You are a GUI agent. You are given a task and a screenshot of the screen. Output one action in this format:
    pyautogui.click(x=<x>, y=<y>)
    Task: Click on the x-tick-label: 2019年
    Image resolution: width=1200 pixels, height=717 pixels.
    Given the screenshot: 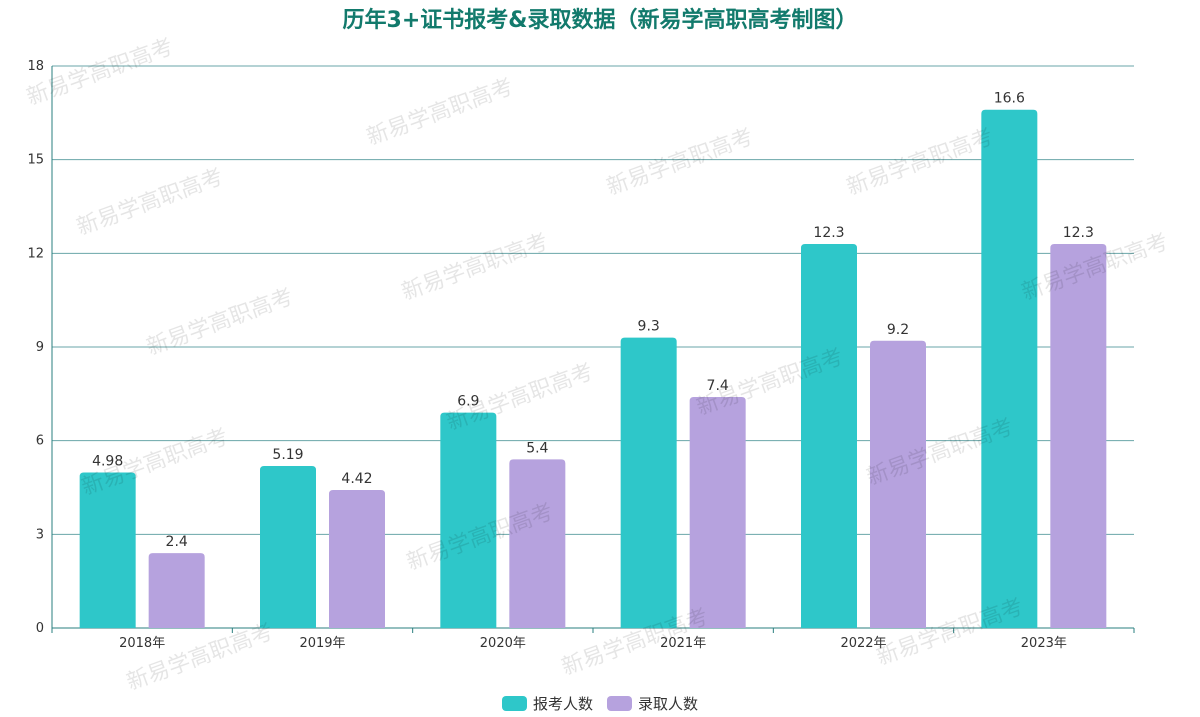 What is the action you would take?
    pyautogui.click(x=322, y=643)
    